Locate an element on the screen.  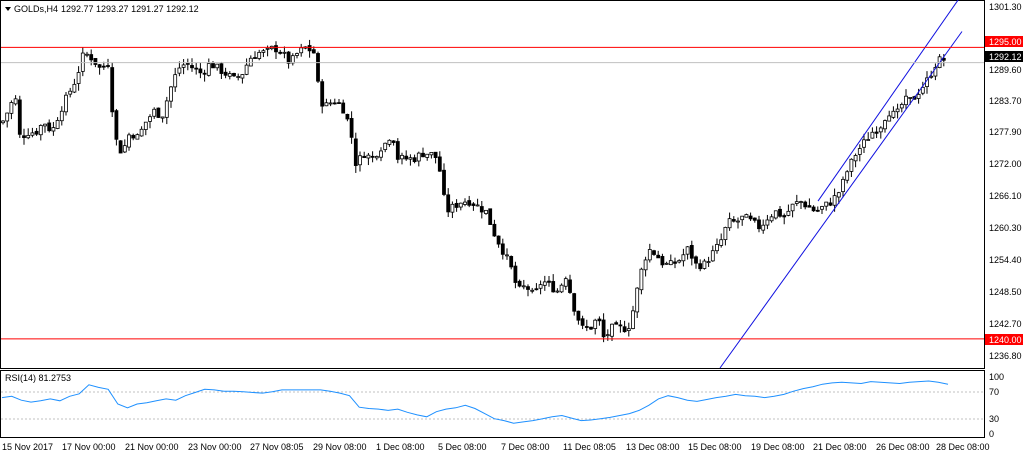
svg-text: 1295.00 is located at coordinates (1005, 42).